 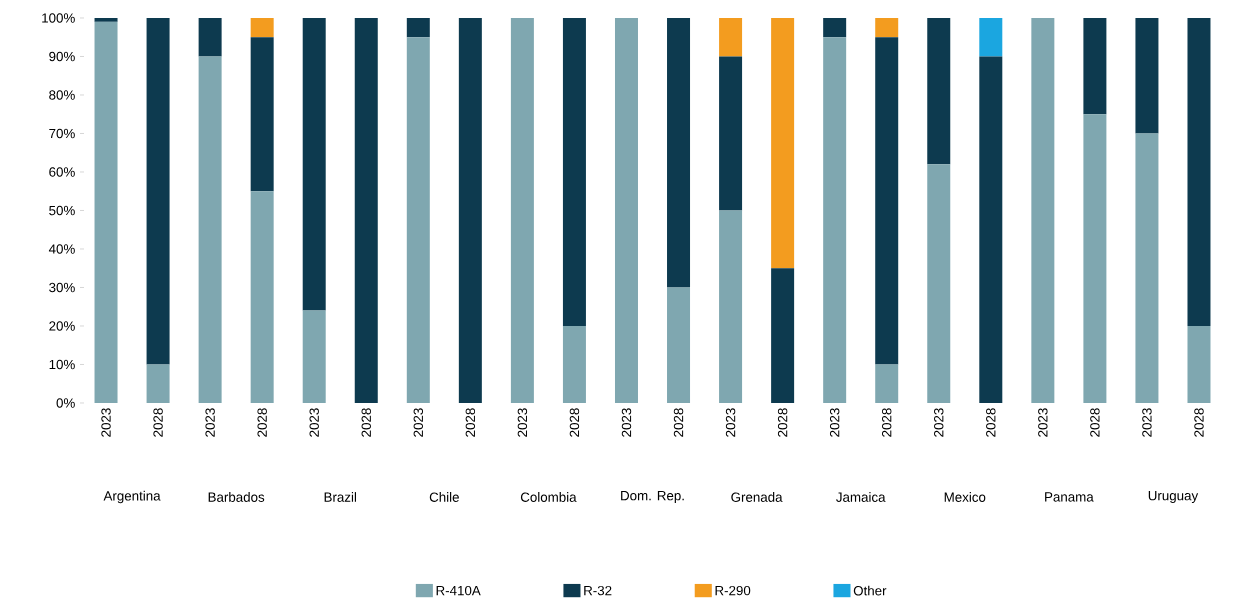 I want to click on text: Dom. Rep., so click(x=652, y=497).